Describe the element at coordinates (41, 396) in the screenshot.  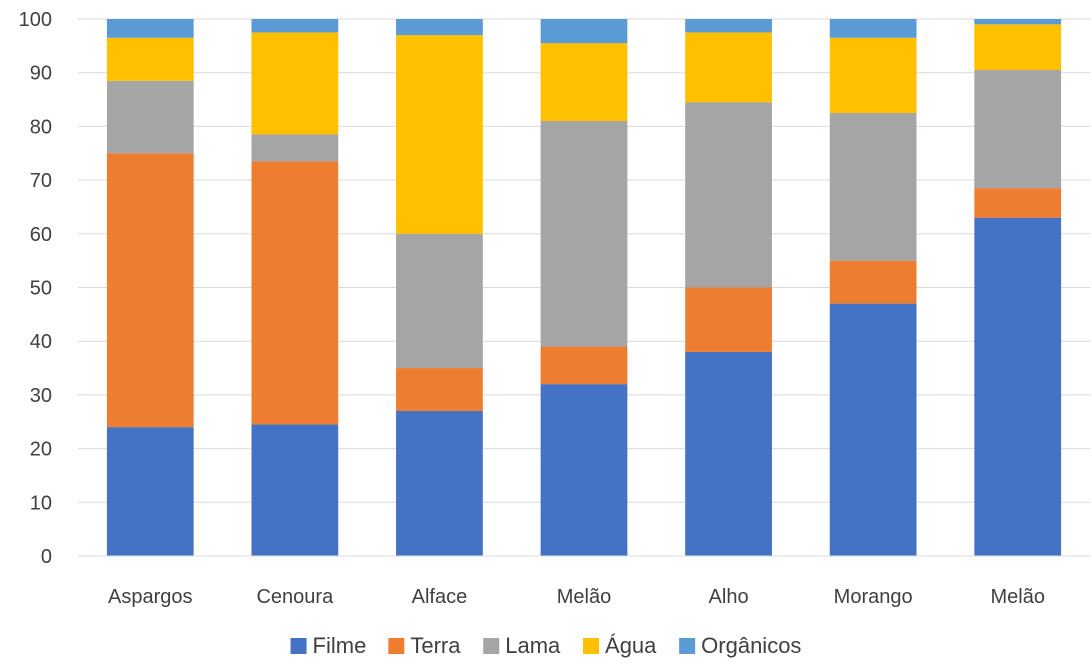
I see `y-tick-label: 30` at that location.